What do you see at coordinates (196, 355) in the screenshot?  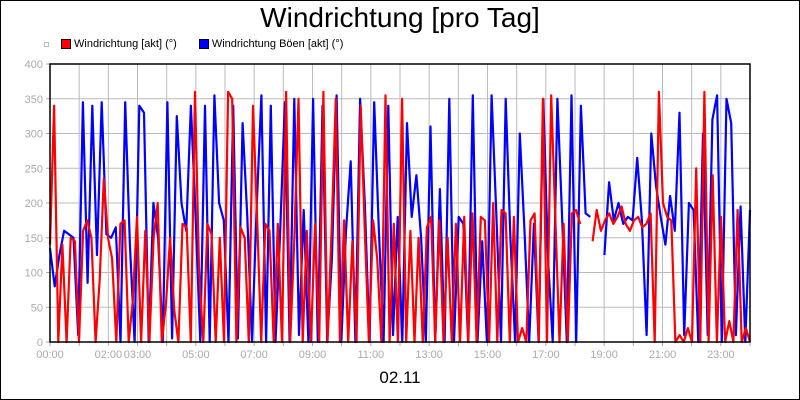 I see `x-tick-label: 05:00` at bounding box center [196, 355].